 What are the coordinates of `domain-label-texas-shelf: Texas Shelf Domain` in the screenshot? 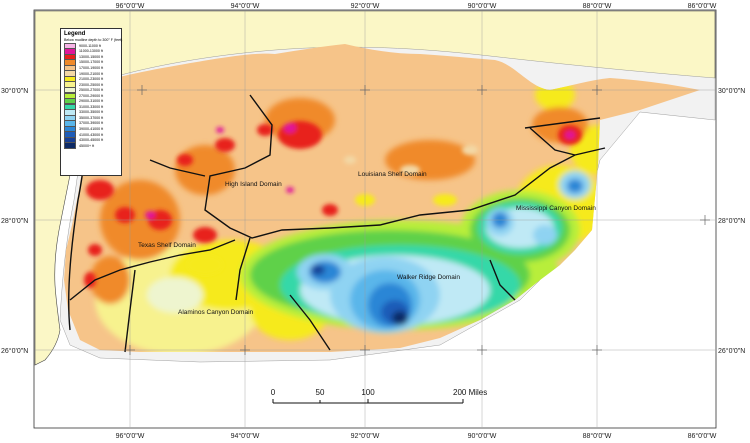 It's located at (167, 245).